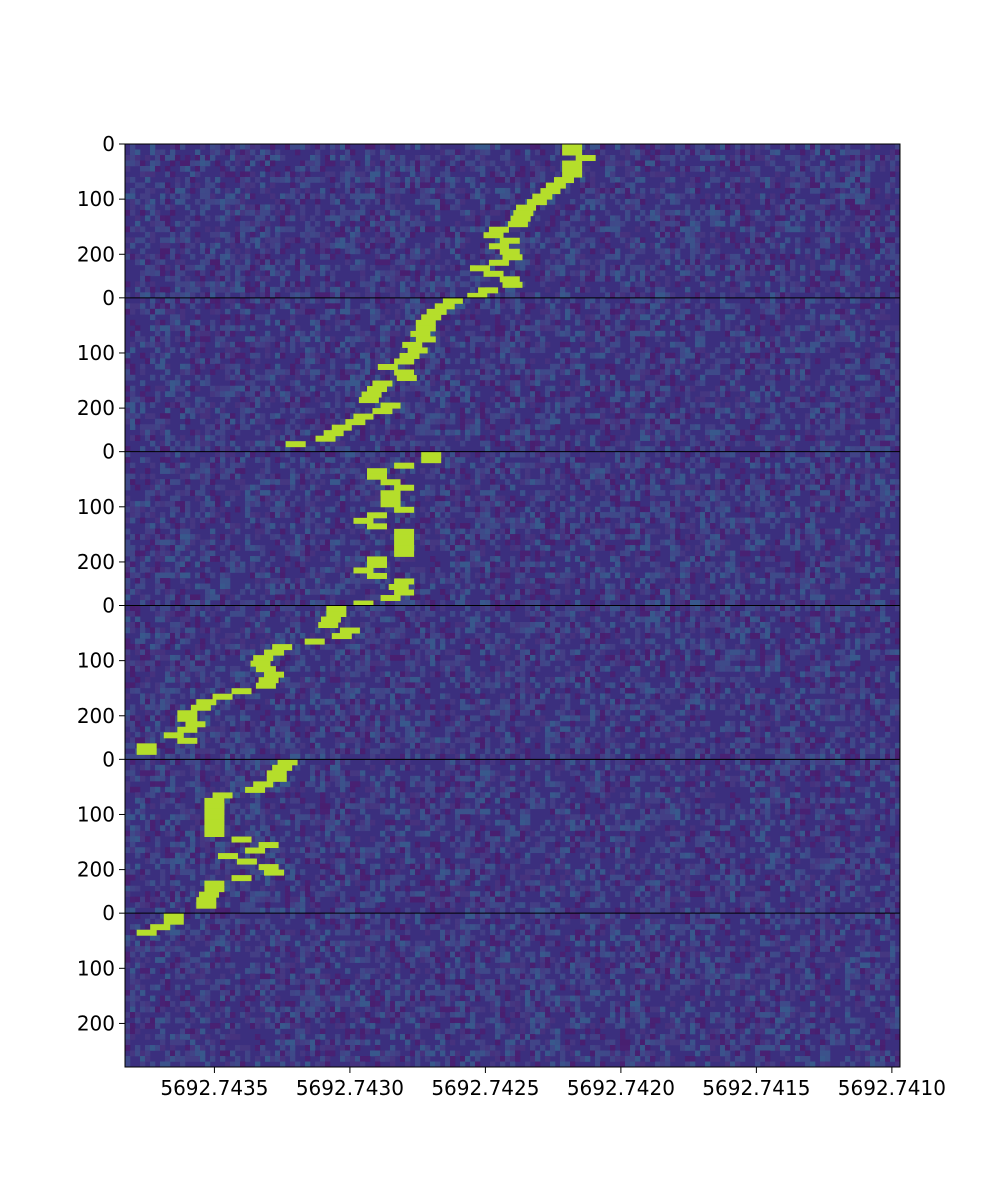 The width and height of the screenshot is (1000, 1204). What do you see at coordinates (621, 1088) in the screenshot?
I see `x-tick-label: 5692.7420` at bounding box center [621, 1088].